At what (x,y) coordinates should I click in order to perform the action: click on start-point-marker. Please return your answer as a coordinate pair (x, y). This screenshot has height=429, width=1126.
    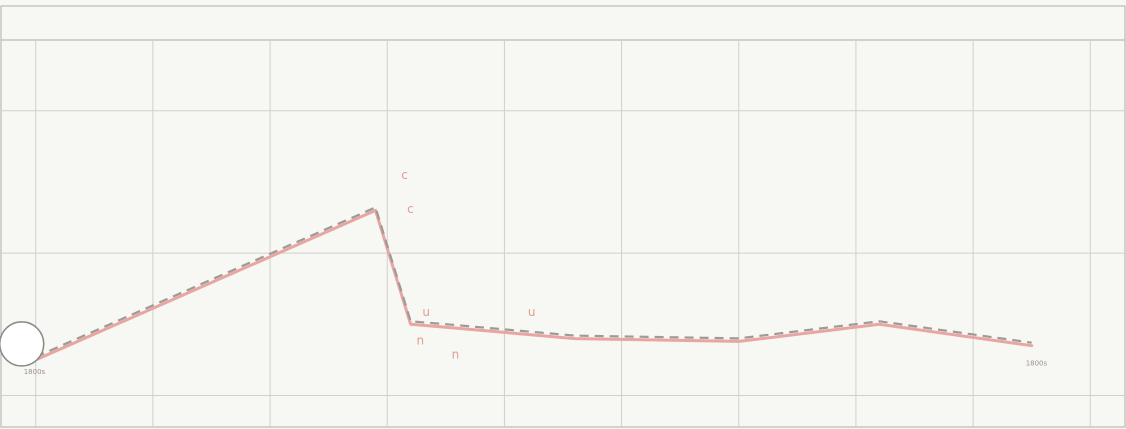
    Looking at the image, I should click on (22, 344).